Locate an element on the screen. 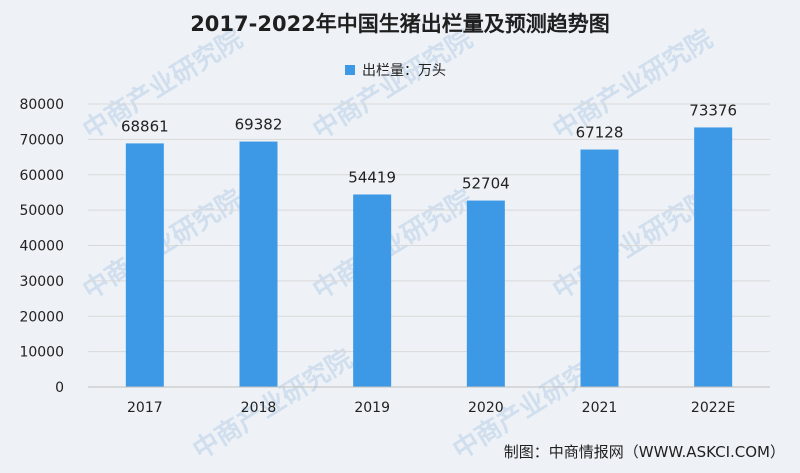  bar-2019 is located at coordinates (372, 290).